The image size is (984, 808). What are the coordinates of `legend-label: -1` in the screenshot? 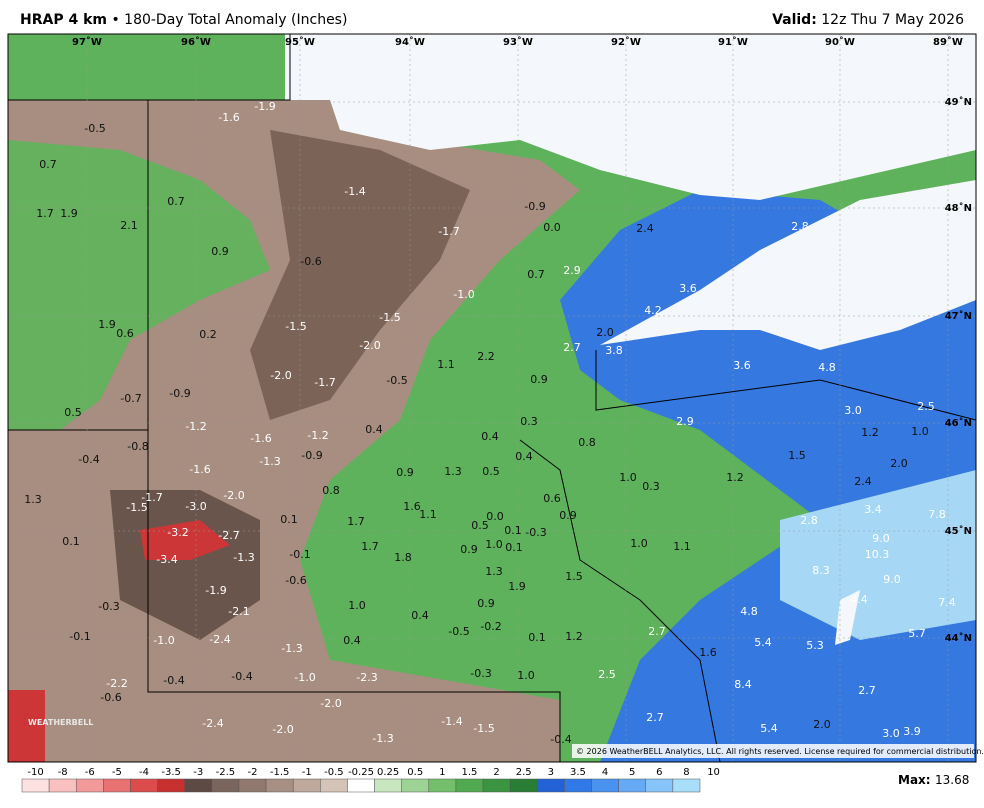 It's located at (307, 772).